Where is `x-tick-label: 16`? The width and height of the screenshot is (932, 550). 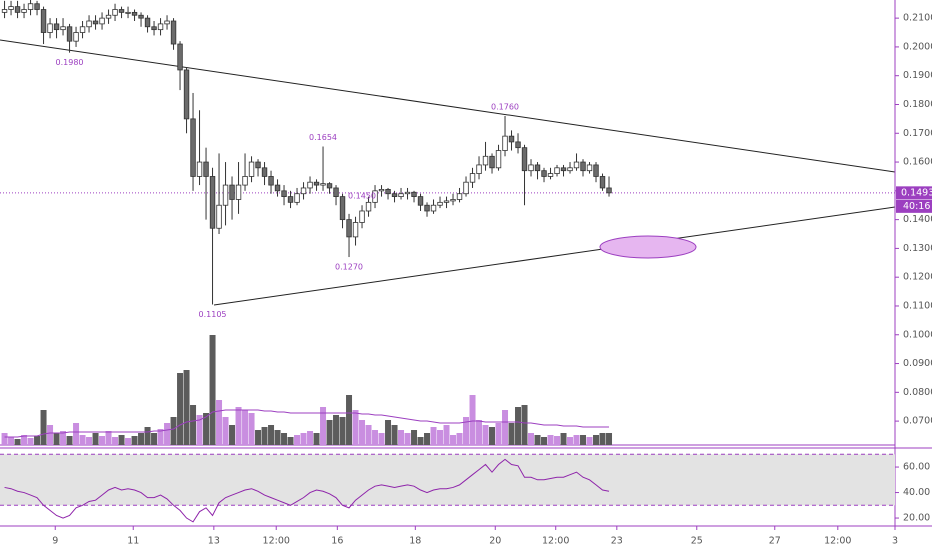 x-tick-label: 16 is located at coordinates (337, 541).